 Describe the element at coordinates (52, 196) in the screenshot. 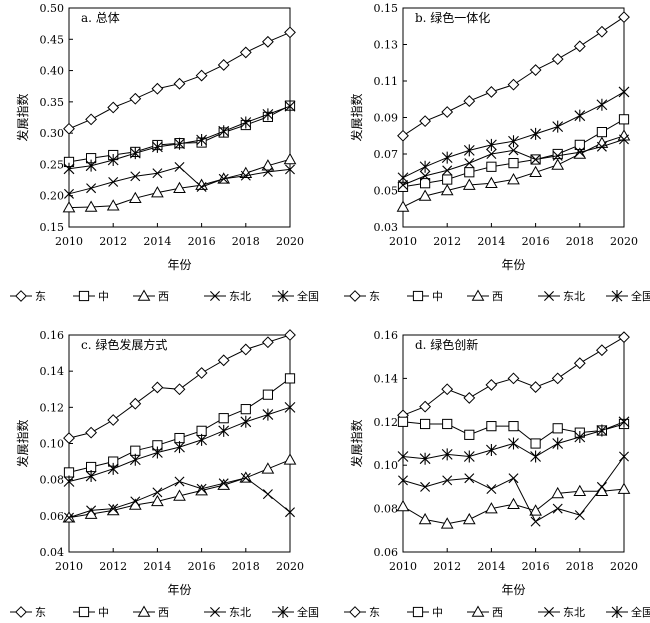

I see `y-tick-label: 0.20` at that location.